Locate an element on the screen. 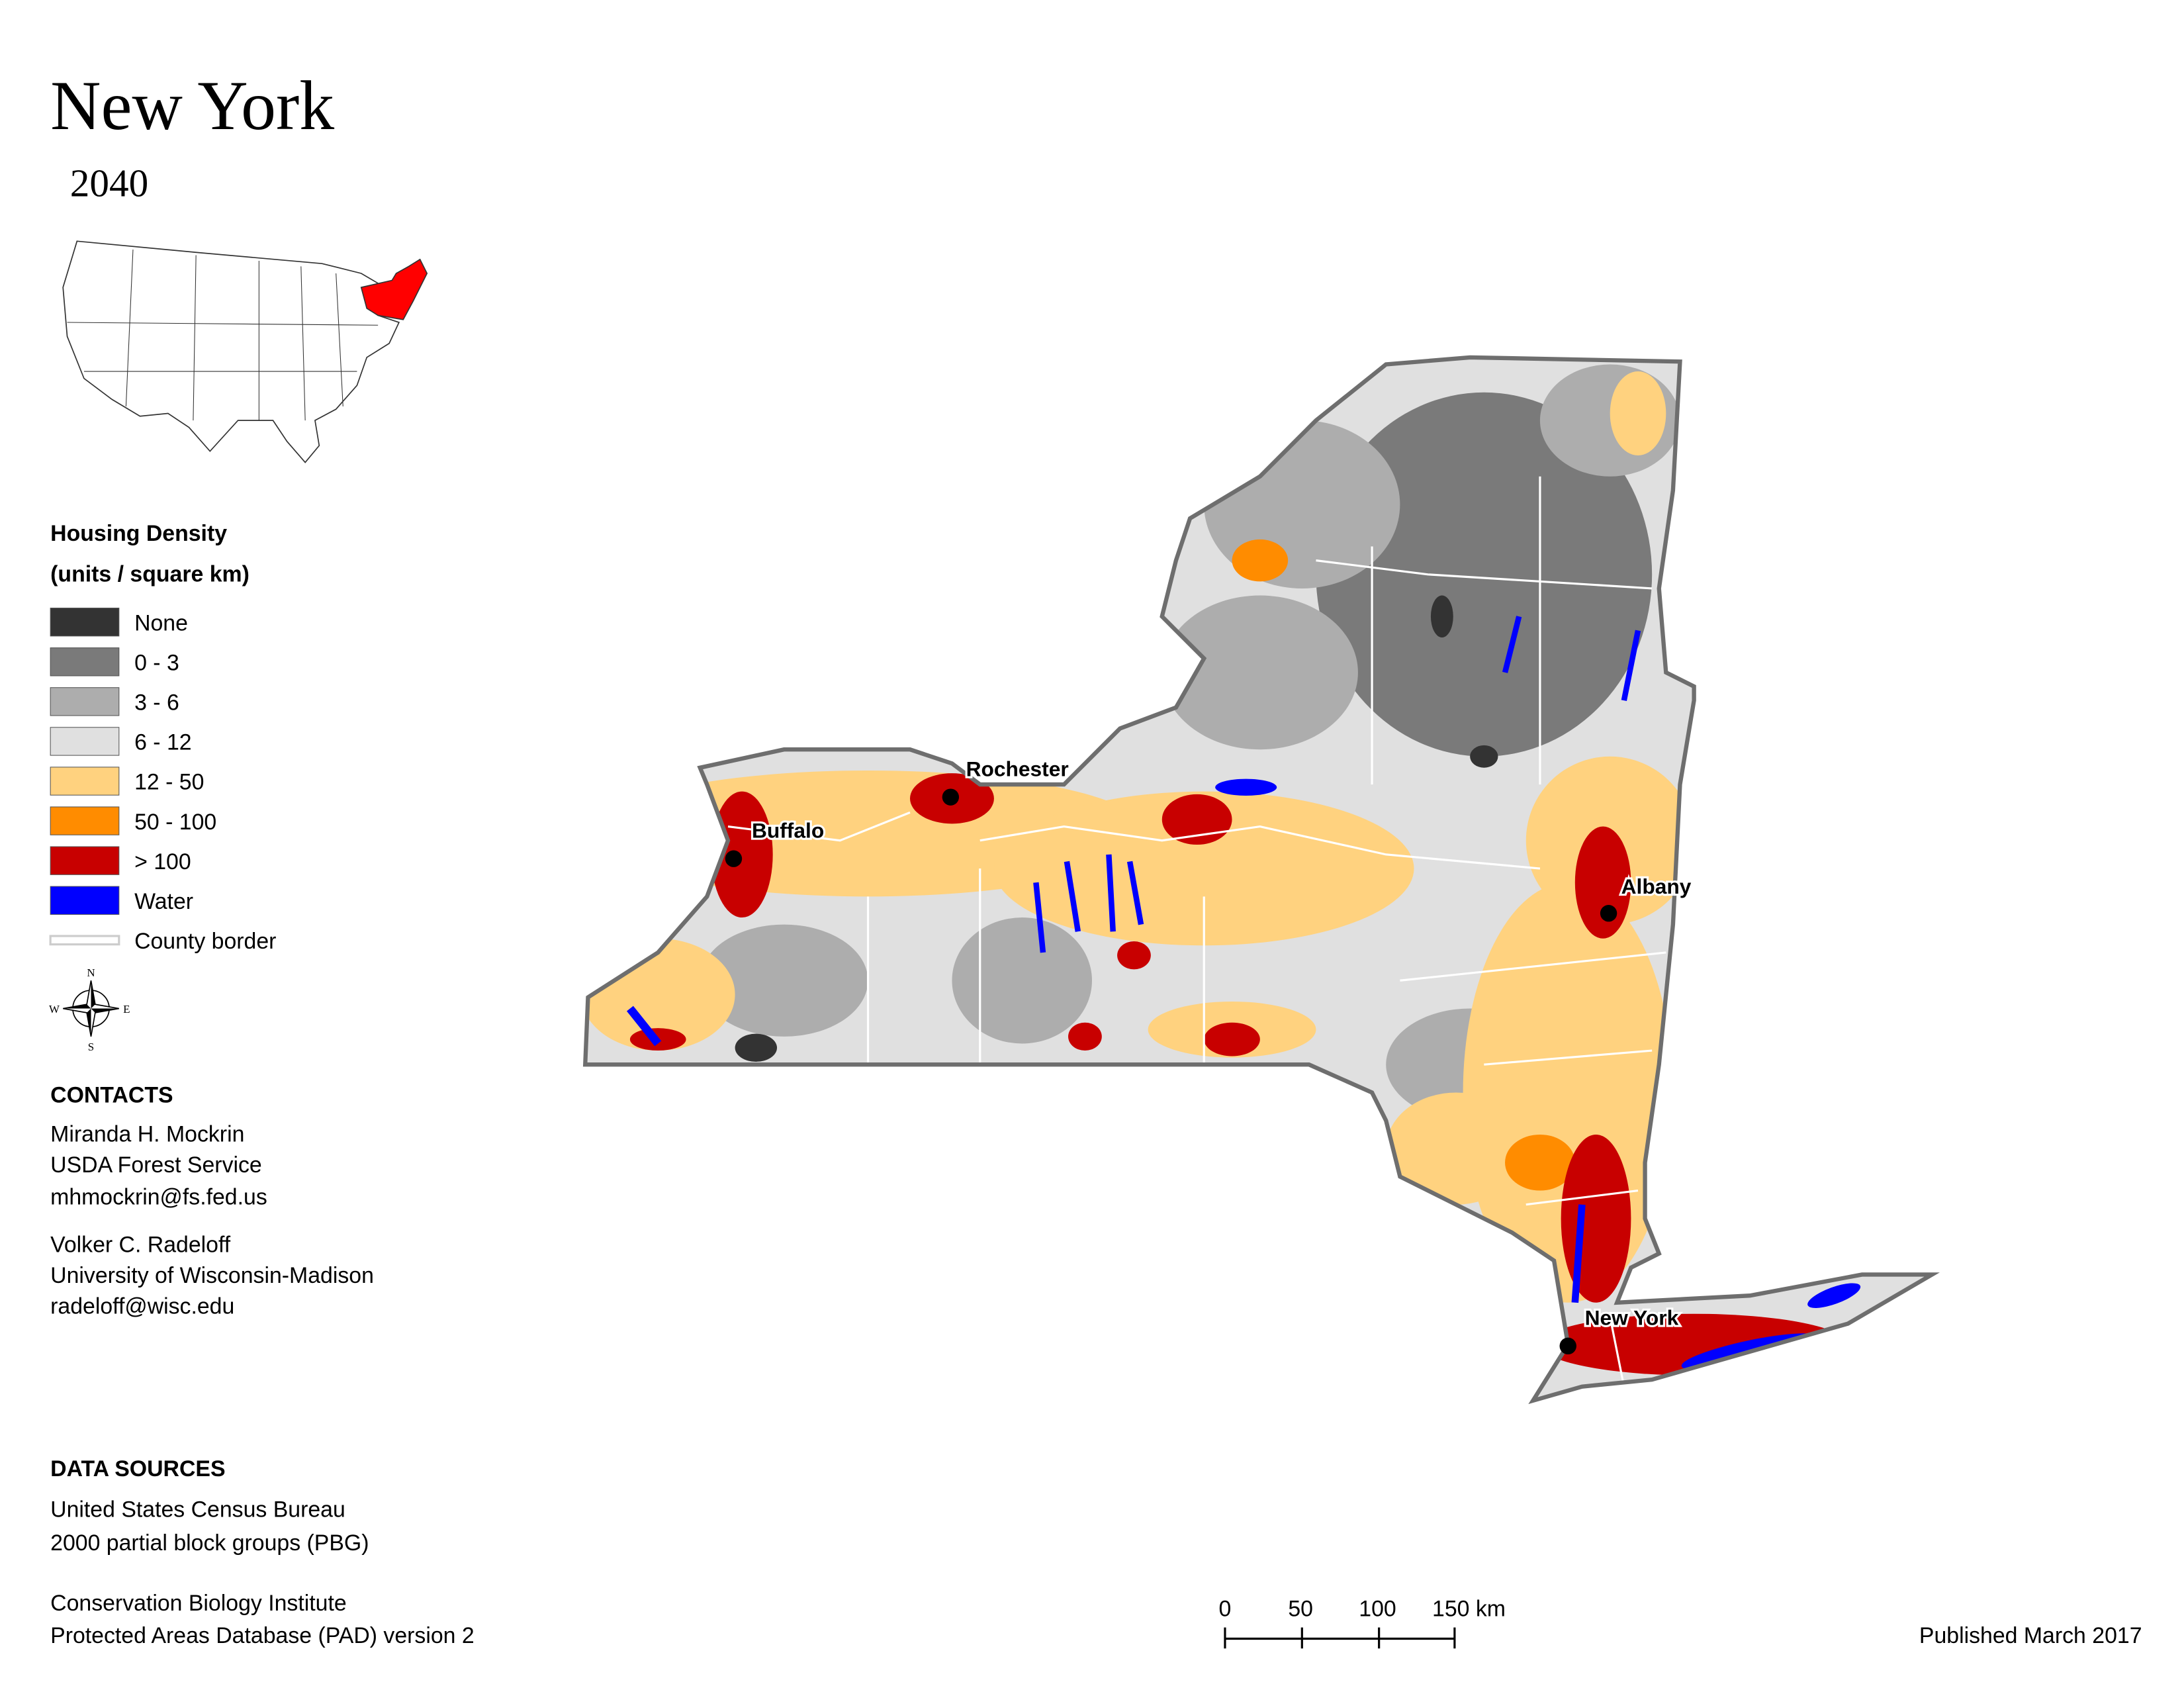 The image size is (2184, 1688). city-label: New York is located at coordinates (1632, 1318).